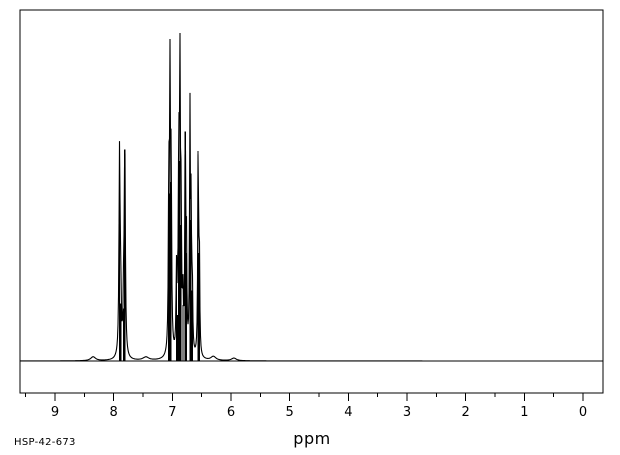 This screenshot has height=455, width=620. I want to click on tick-label: 8, so click(114, 412).